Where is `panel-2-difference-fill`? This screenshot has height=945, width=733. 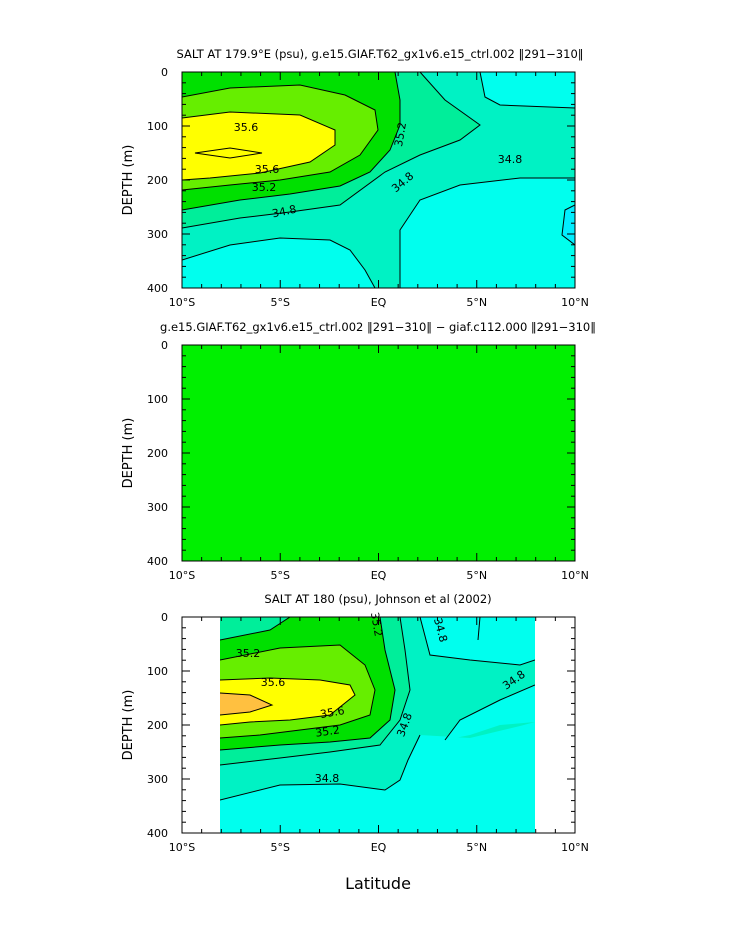
panel-2-difference-fill is located at coordinates (378, 453).